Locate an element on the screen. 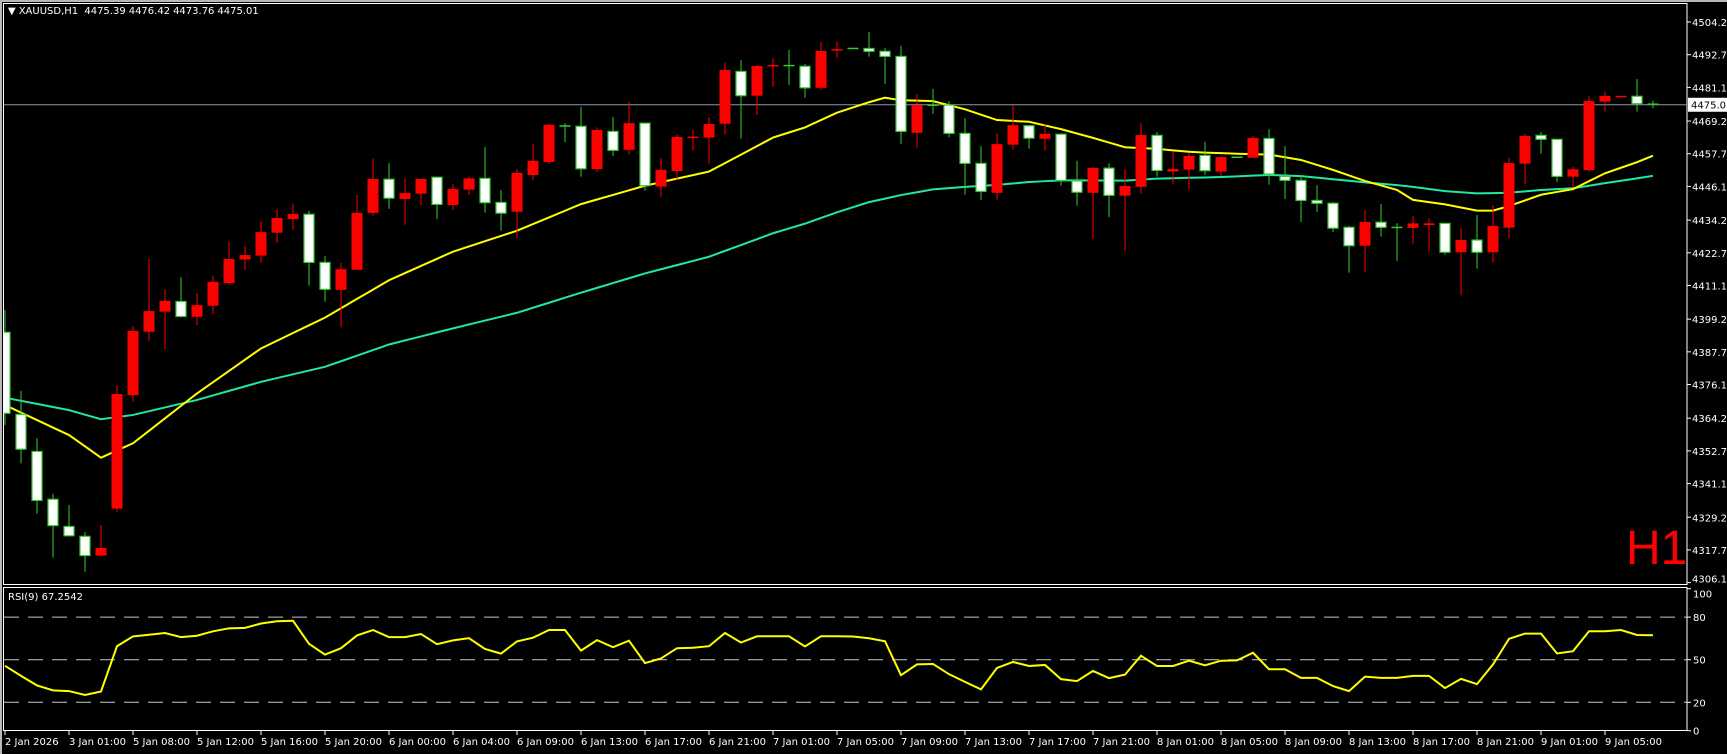 This screenshot has height=754, width=1727. time-tick-label: 6 Jan 09:00 is located at coordinates (545, 742).